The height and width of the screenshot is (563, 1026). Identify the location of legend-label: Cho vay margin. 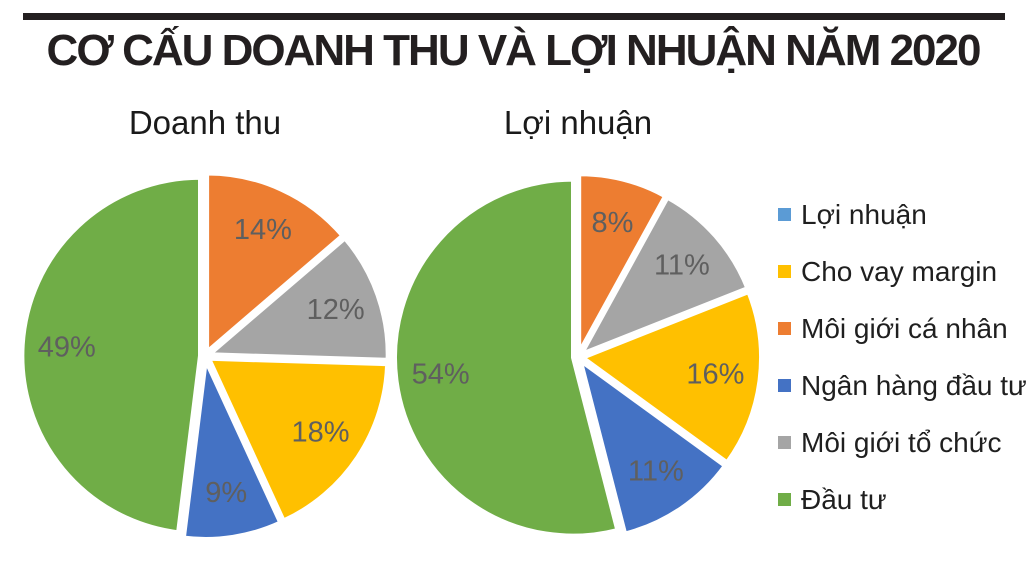
(899, 271).